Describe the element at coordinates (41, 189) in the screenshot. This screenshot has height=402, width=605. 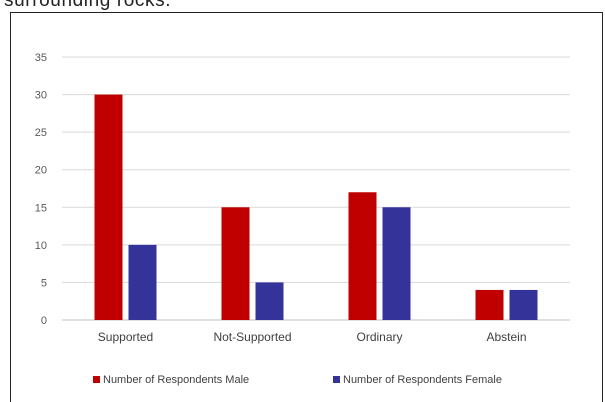
I see `y-axis-ticks: 0 5 10 15 20 25 30 35` at that location.